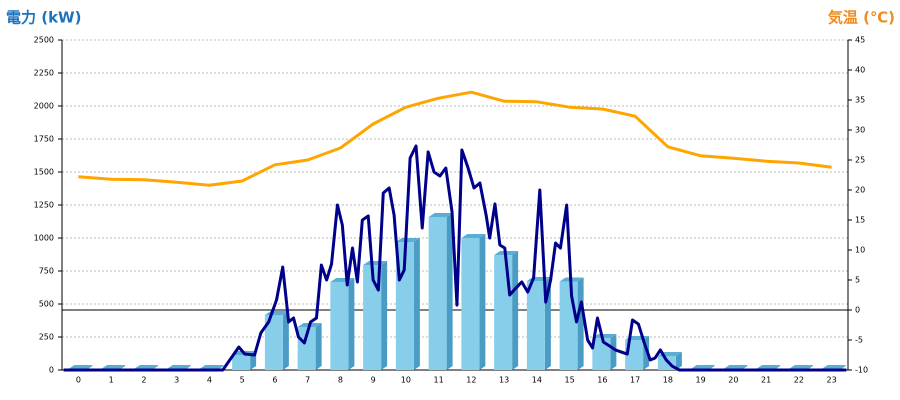  Describe the element at coordinates (602, 380) in the screenshot. I see `x-tick-label: 16` at that location.